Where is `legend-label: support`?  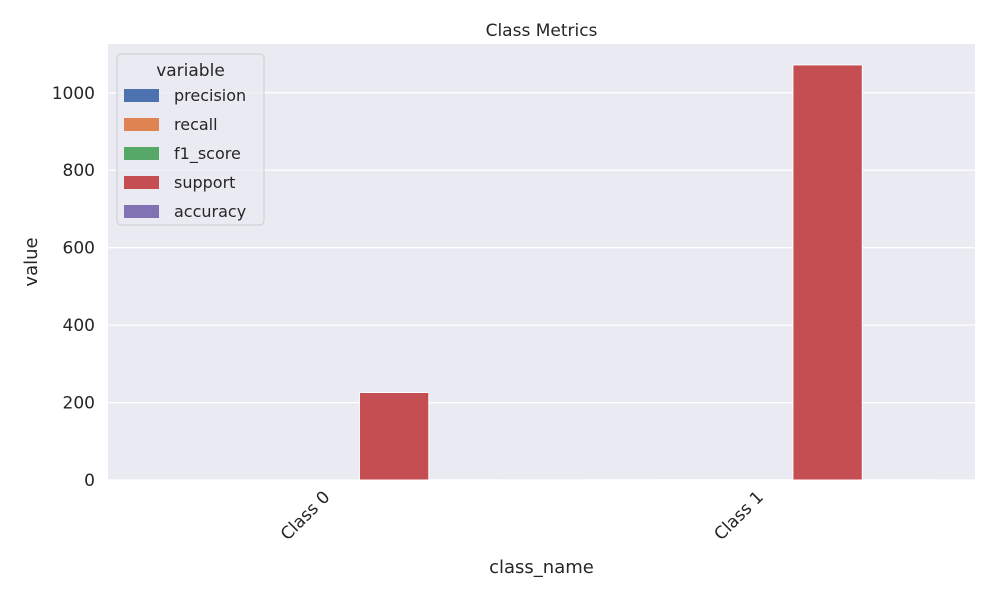 legend-label: support is located at coordinates (204, 182).